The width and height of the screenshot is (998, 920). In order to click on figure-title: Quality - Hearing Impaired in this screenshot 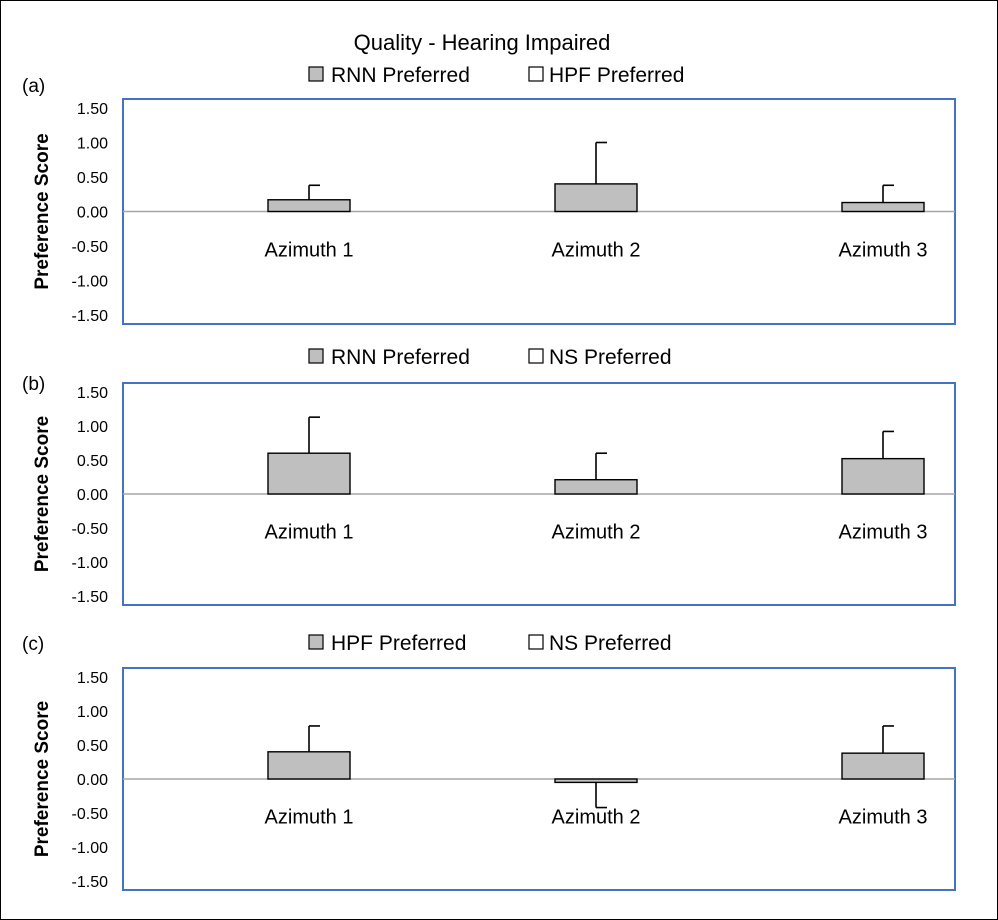, I will do `click(482, 42)`.